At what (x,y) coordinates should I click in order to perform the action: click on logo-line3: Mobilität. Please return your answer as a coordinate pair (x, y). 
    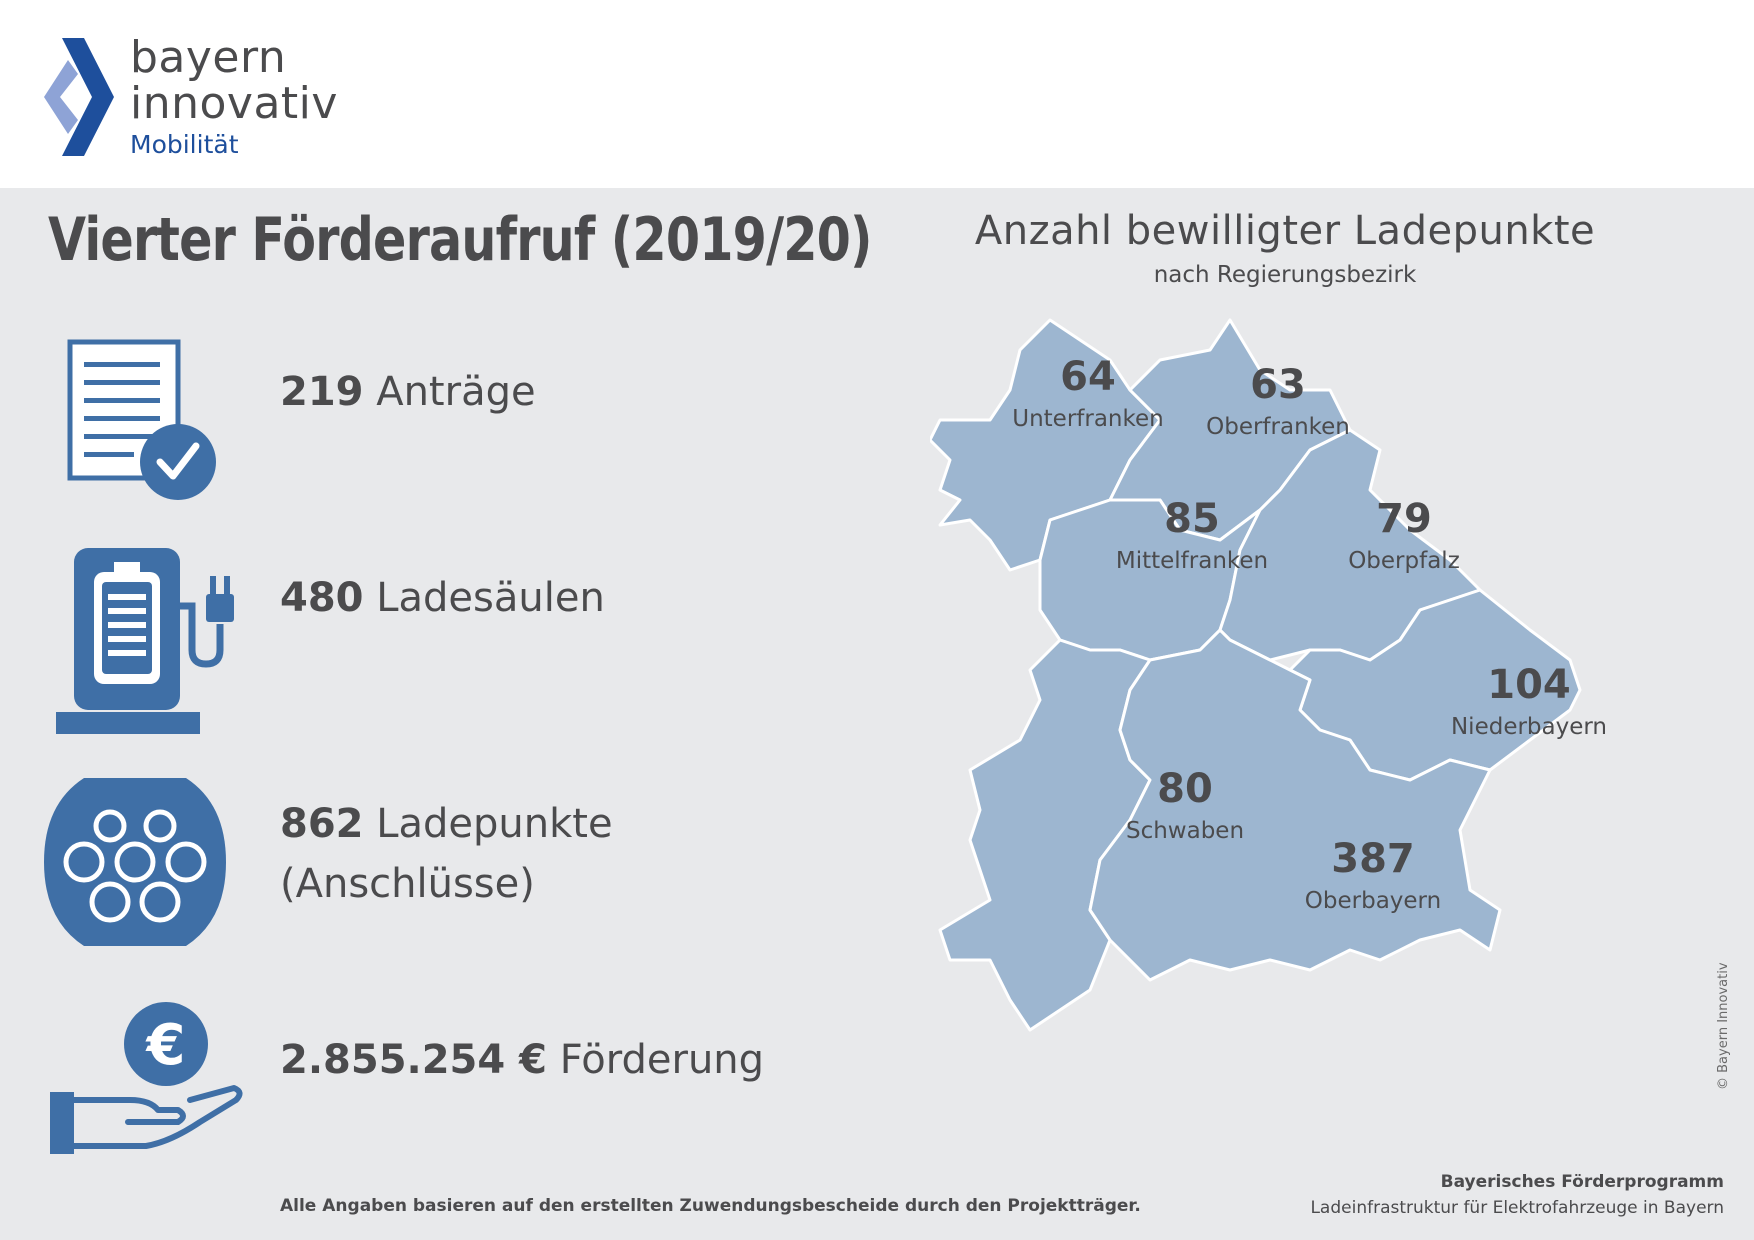
    Looking at the image, I should click on (184, 144).